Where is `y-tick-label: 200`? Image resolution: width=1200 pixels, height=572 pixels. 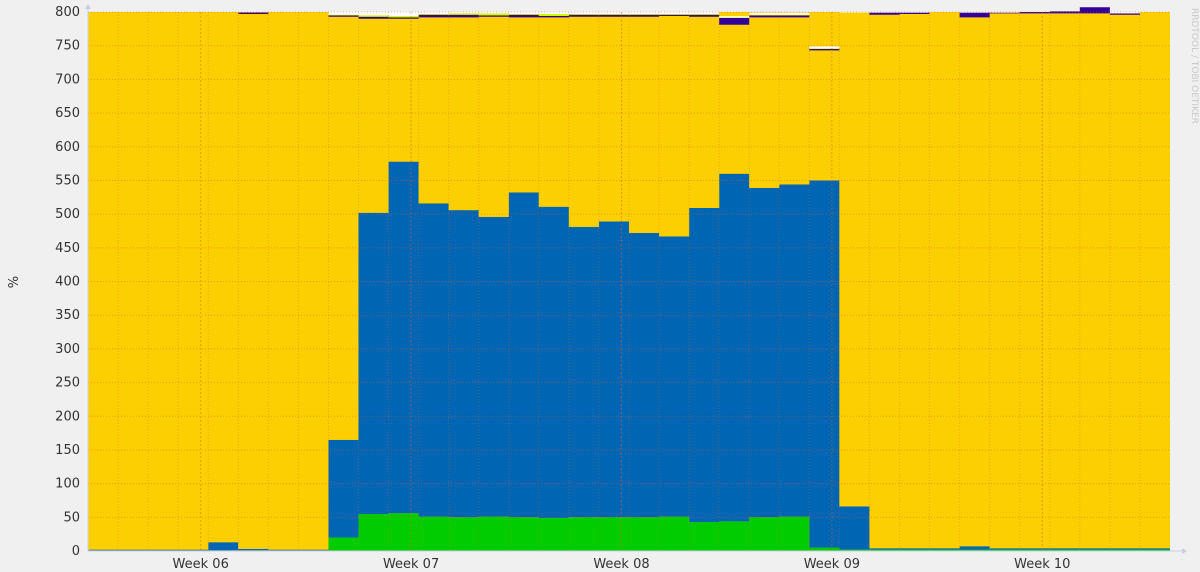
y-tick-label: 200 is located at coordinates (67, 416).